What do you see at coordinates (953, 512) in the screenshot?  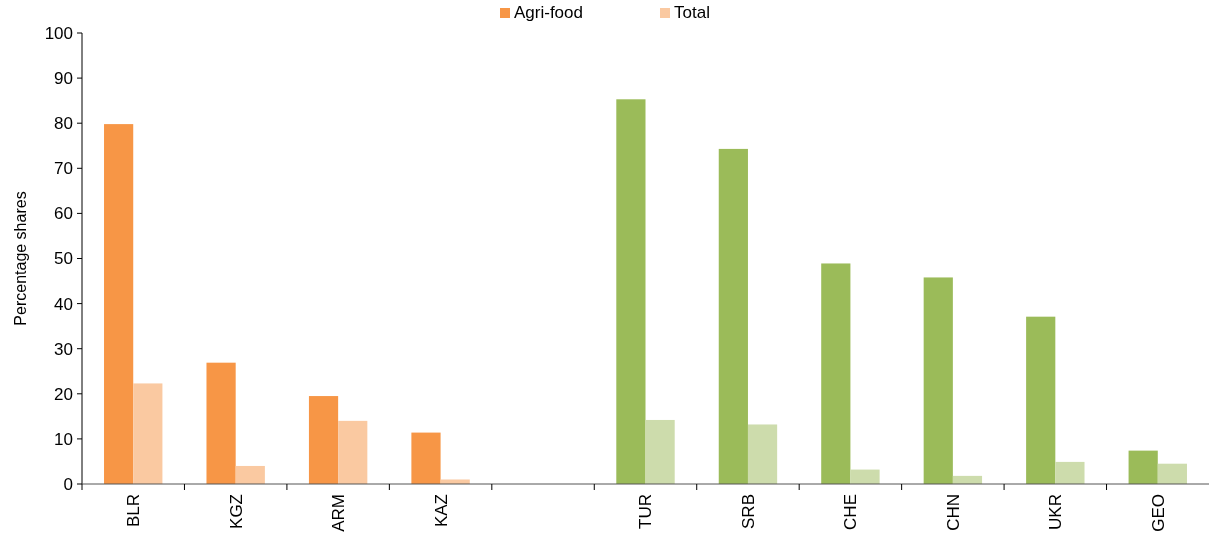 I see `x-tick-label: CHN` at bounding box center [953, 512].